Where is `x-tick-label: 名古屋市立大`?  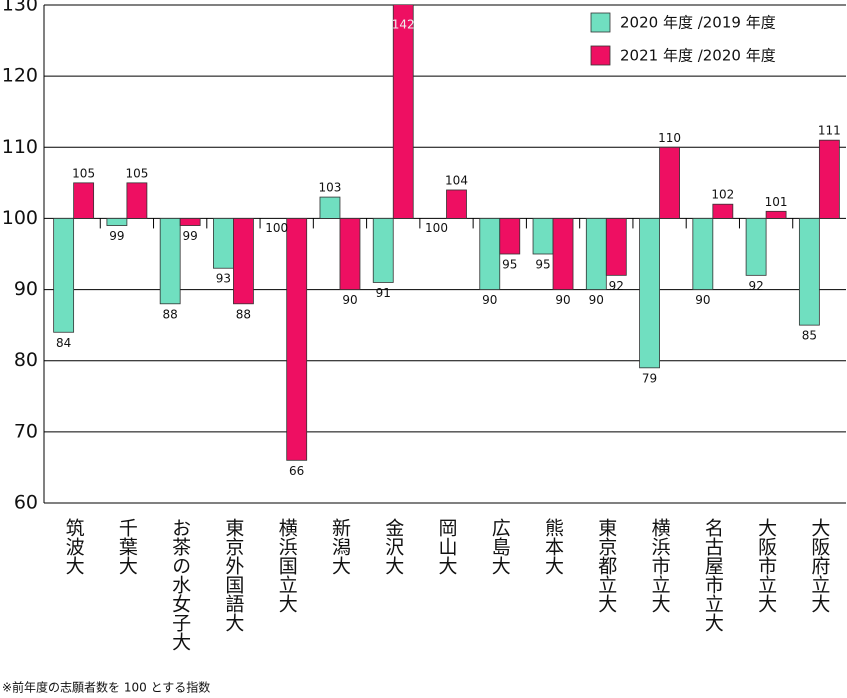
x-tick-label: 名古屋市立大 is located at coordinates (713, 575).